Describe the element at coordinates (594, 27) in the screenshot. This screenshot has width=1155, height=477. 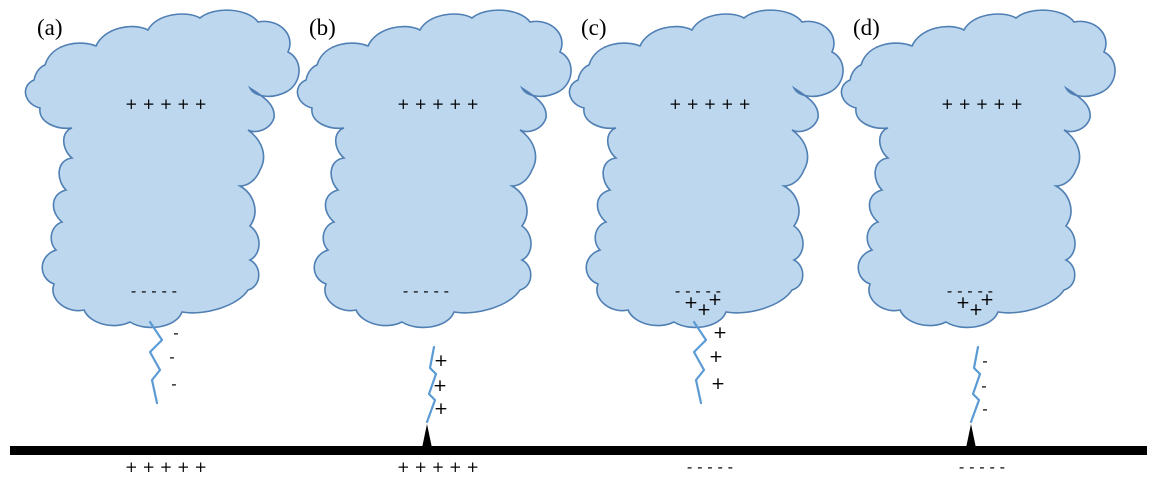
I see `panel-label: (c)` at that location.